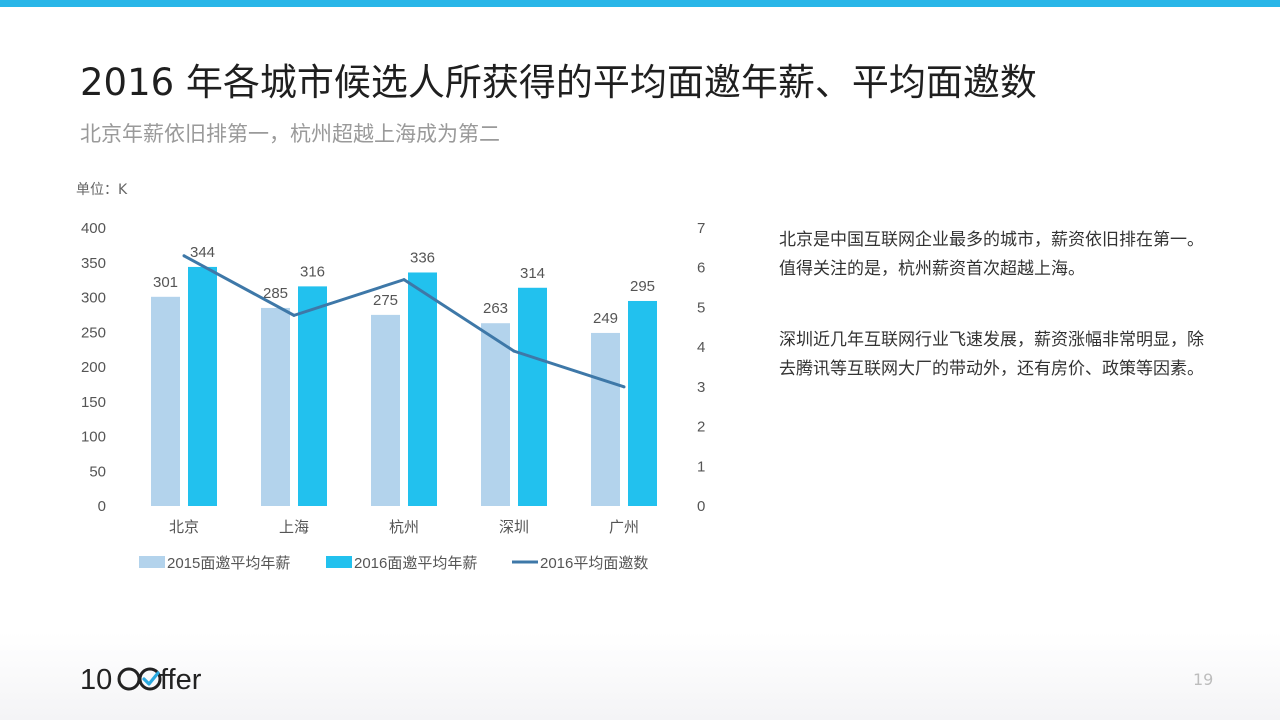 The image size is (1280, 720). Describe the element at coordinates (642, 286) in the screenshot. I see `data-label-2016: 295` at that location.